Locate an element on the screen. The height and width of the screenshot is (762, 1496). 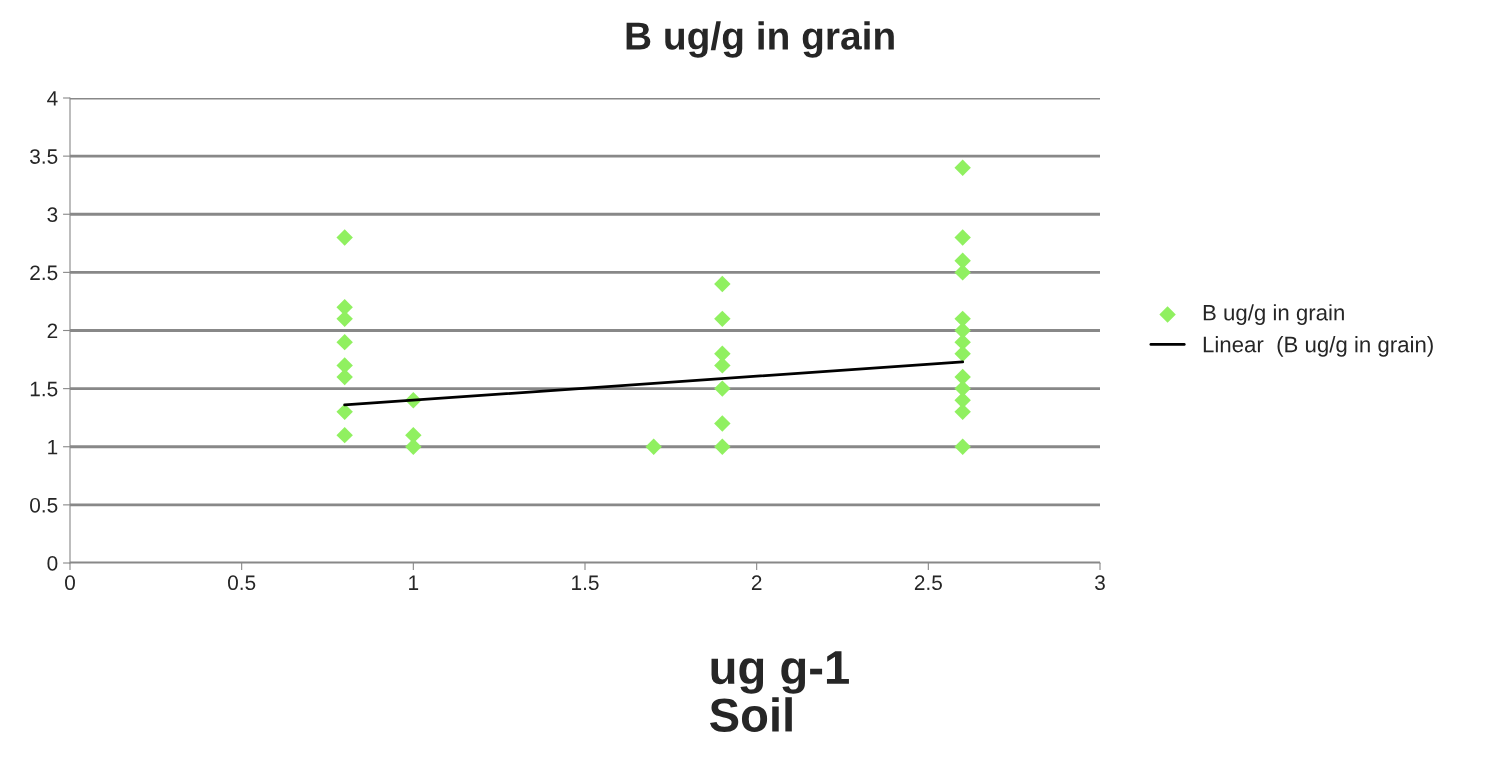
y-tick-label: 3.5 is located at coordinates (44, 156).